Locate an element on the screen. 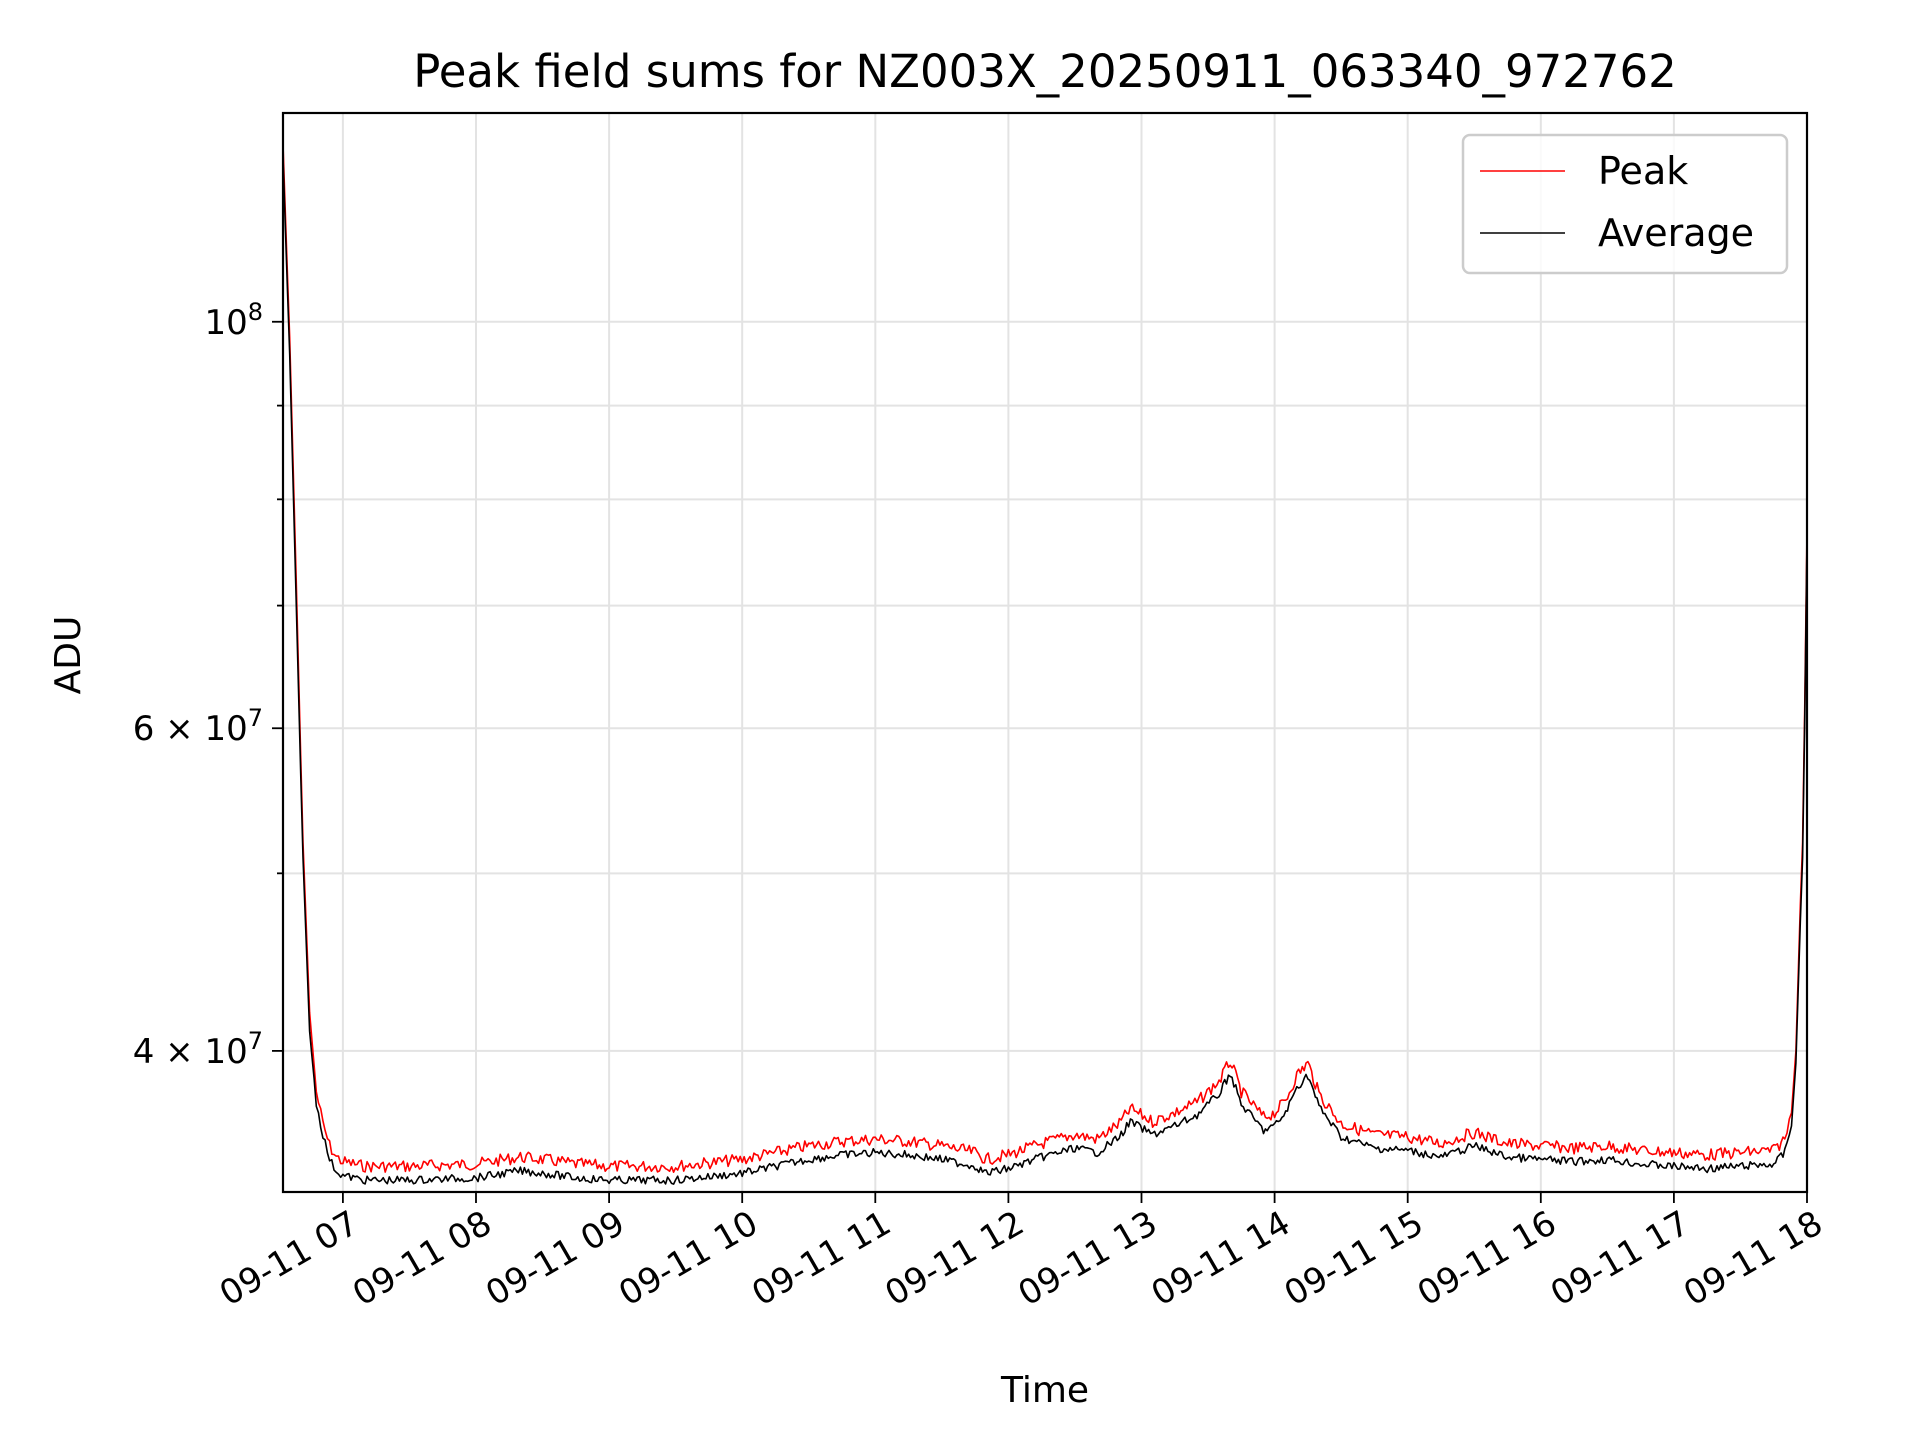  legend-label-average: Average is located at coordinates (1676, 233).